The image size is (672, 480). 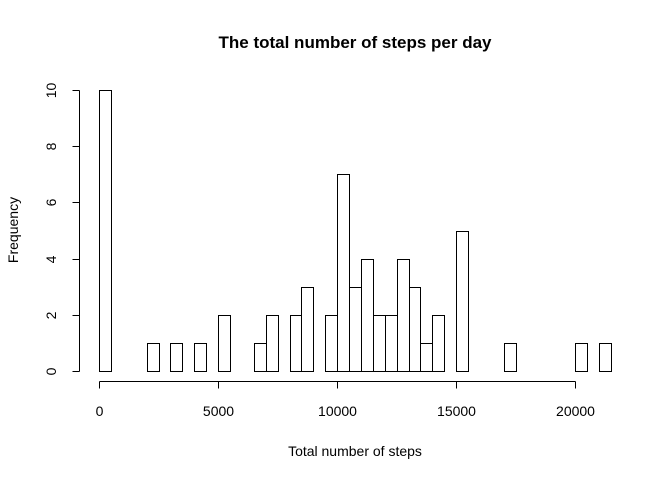 What do you see at coordinates (51, 259) in the screenshot?
I see `y-tick-label: 4` at bounding box center [51, 259].